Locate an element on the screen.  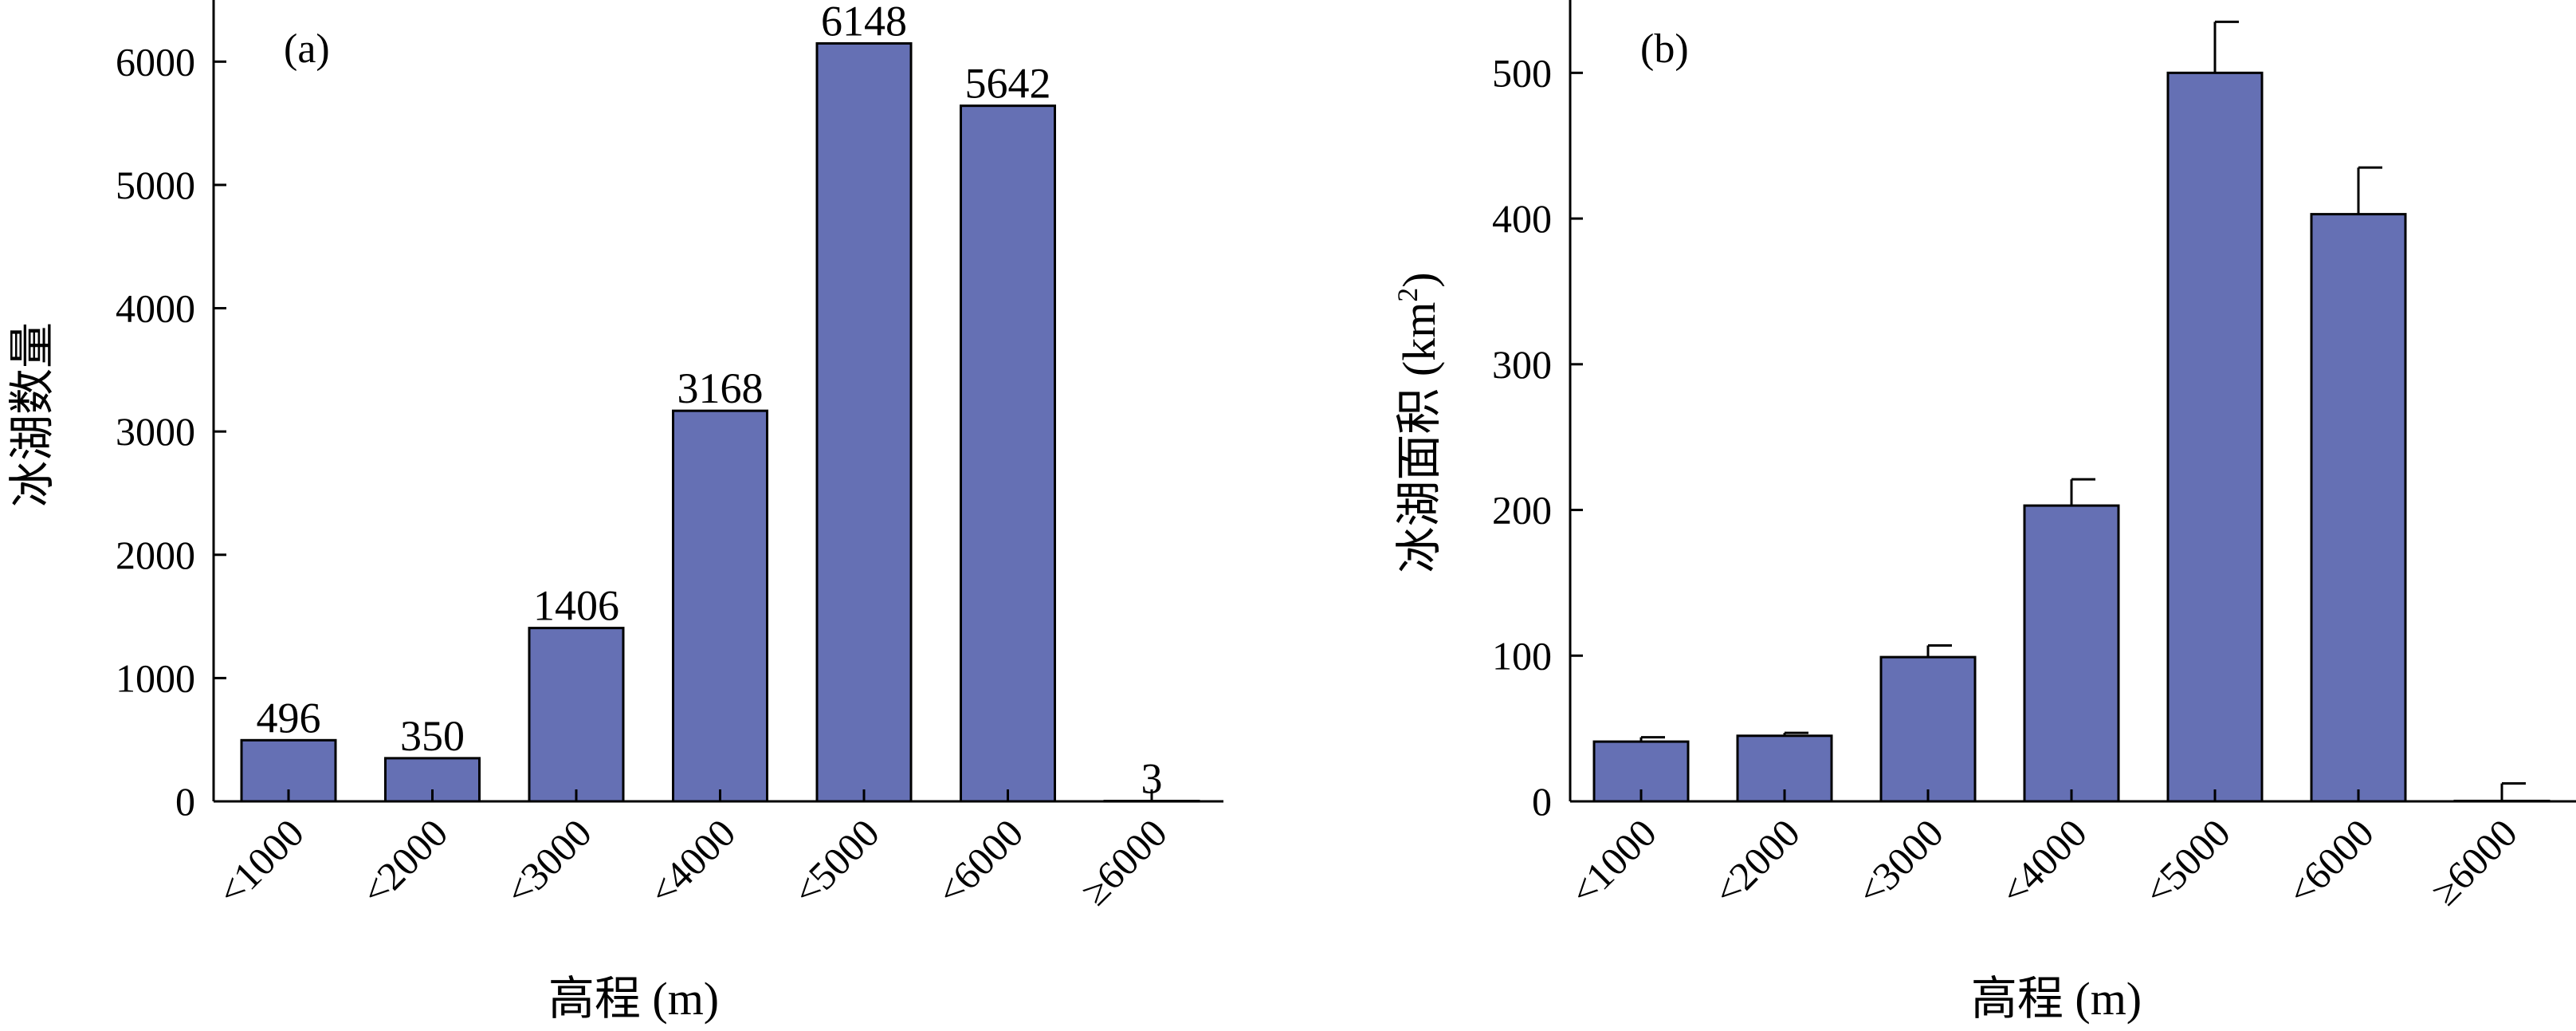
panel-a-y-tick-label: 3000 is located at coordinates (155, 431).